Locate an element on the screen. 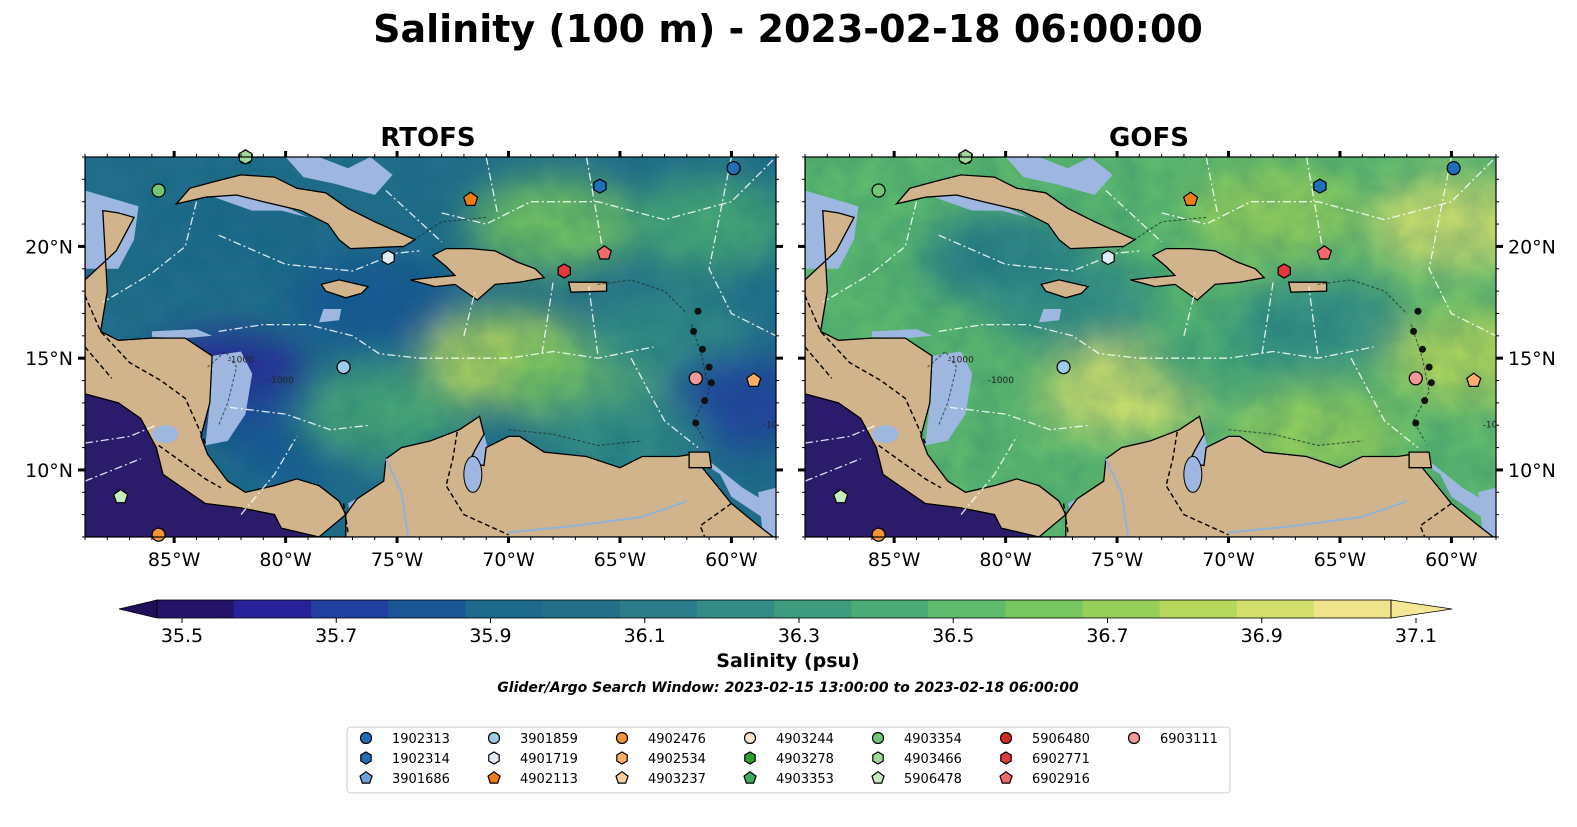  lake-nicaragua is located at coordinates (165, 434).